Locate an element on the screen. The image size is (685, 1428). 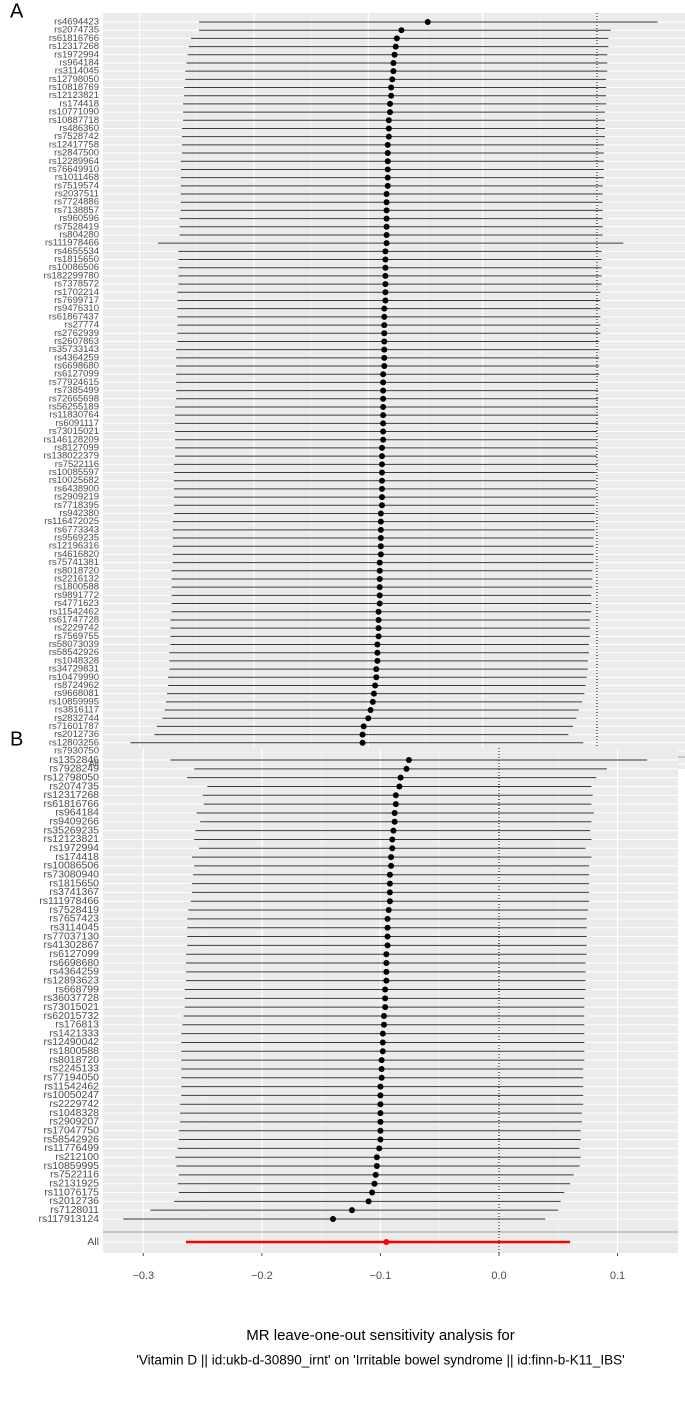
y-tick-label: rs7138857 is located at coordinates (76, 210).